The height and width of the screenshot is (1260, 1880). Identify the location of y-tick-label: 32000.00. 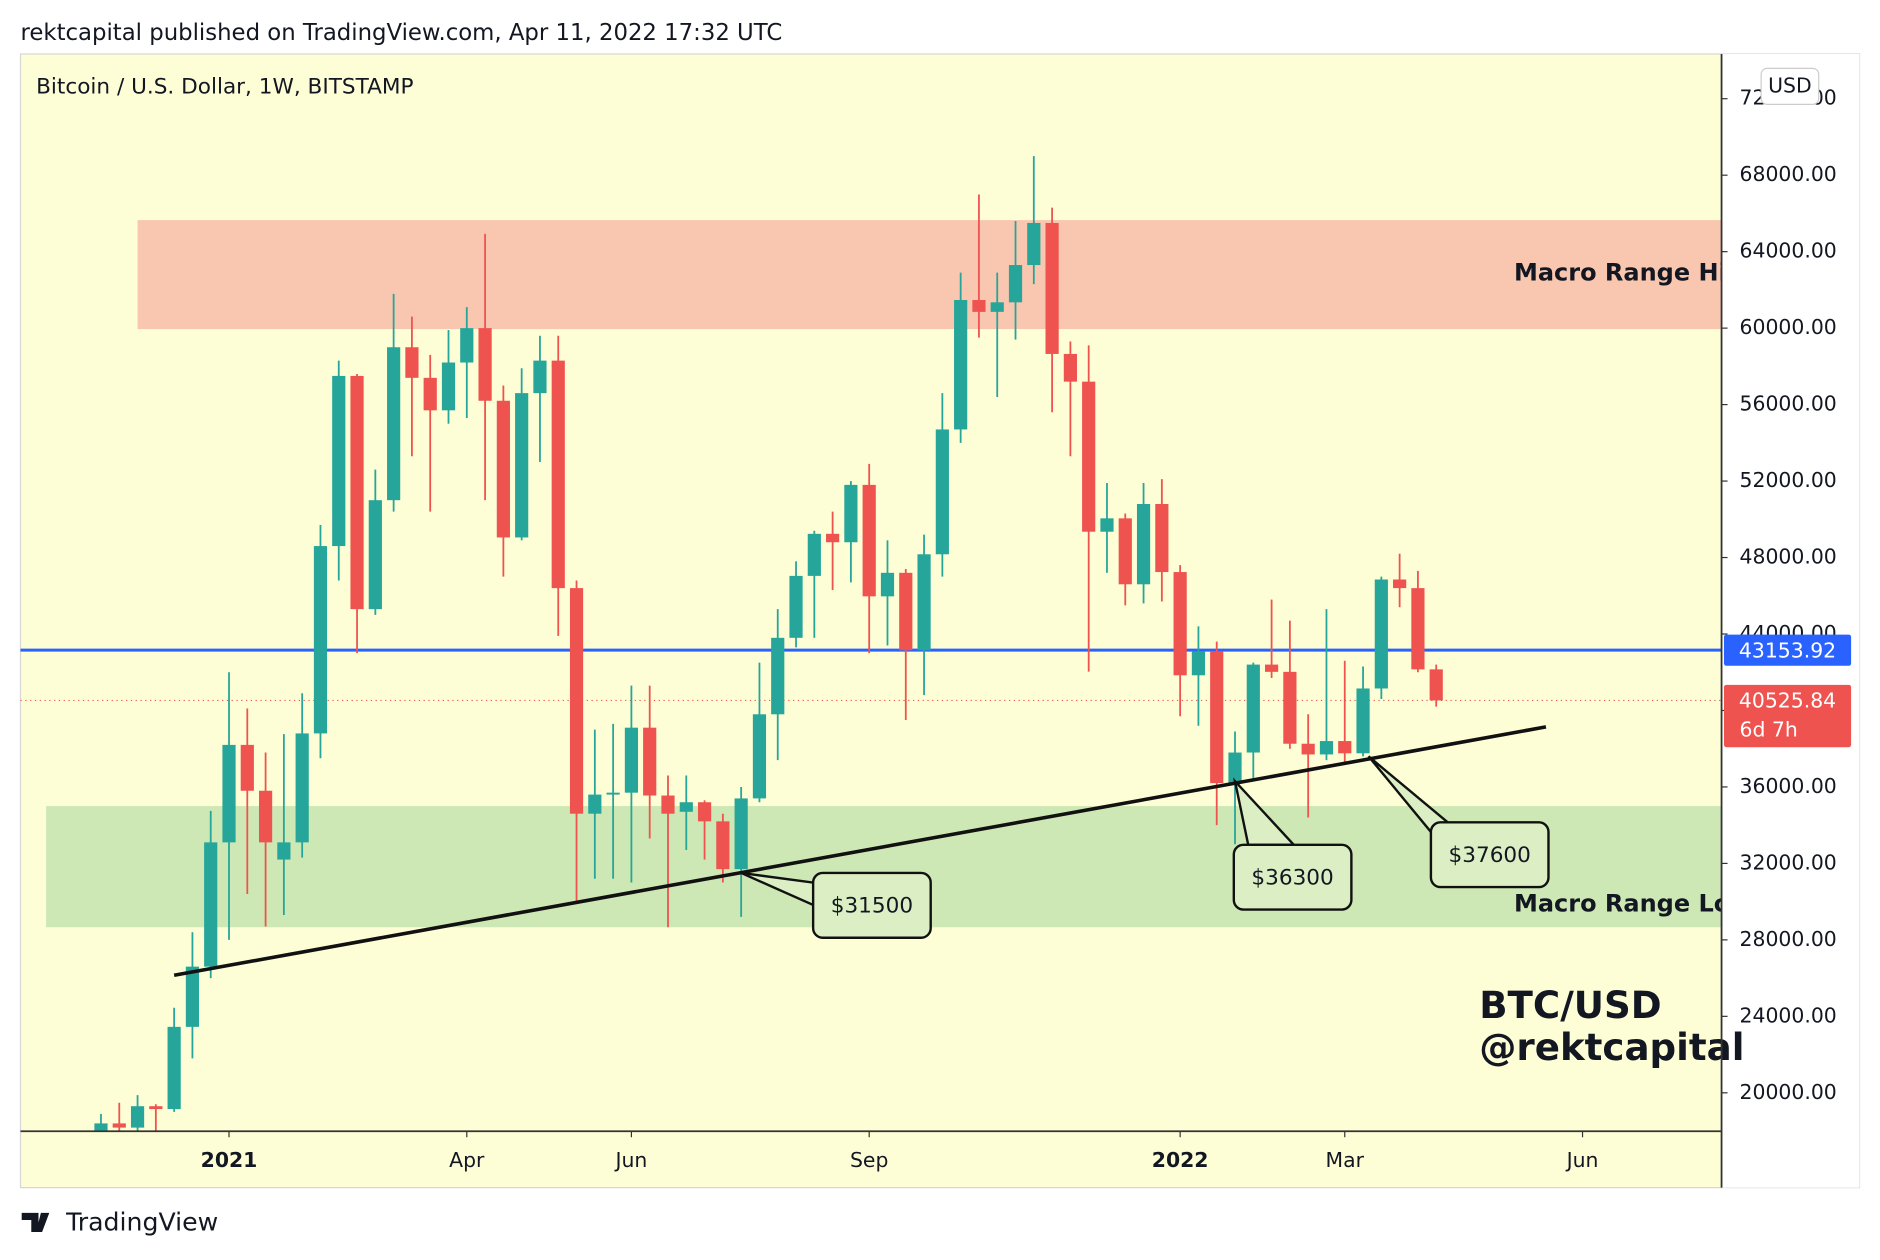
(1788, 862).